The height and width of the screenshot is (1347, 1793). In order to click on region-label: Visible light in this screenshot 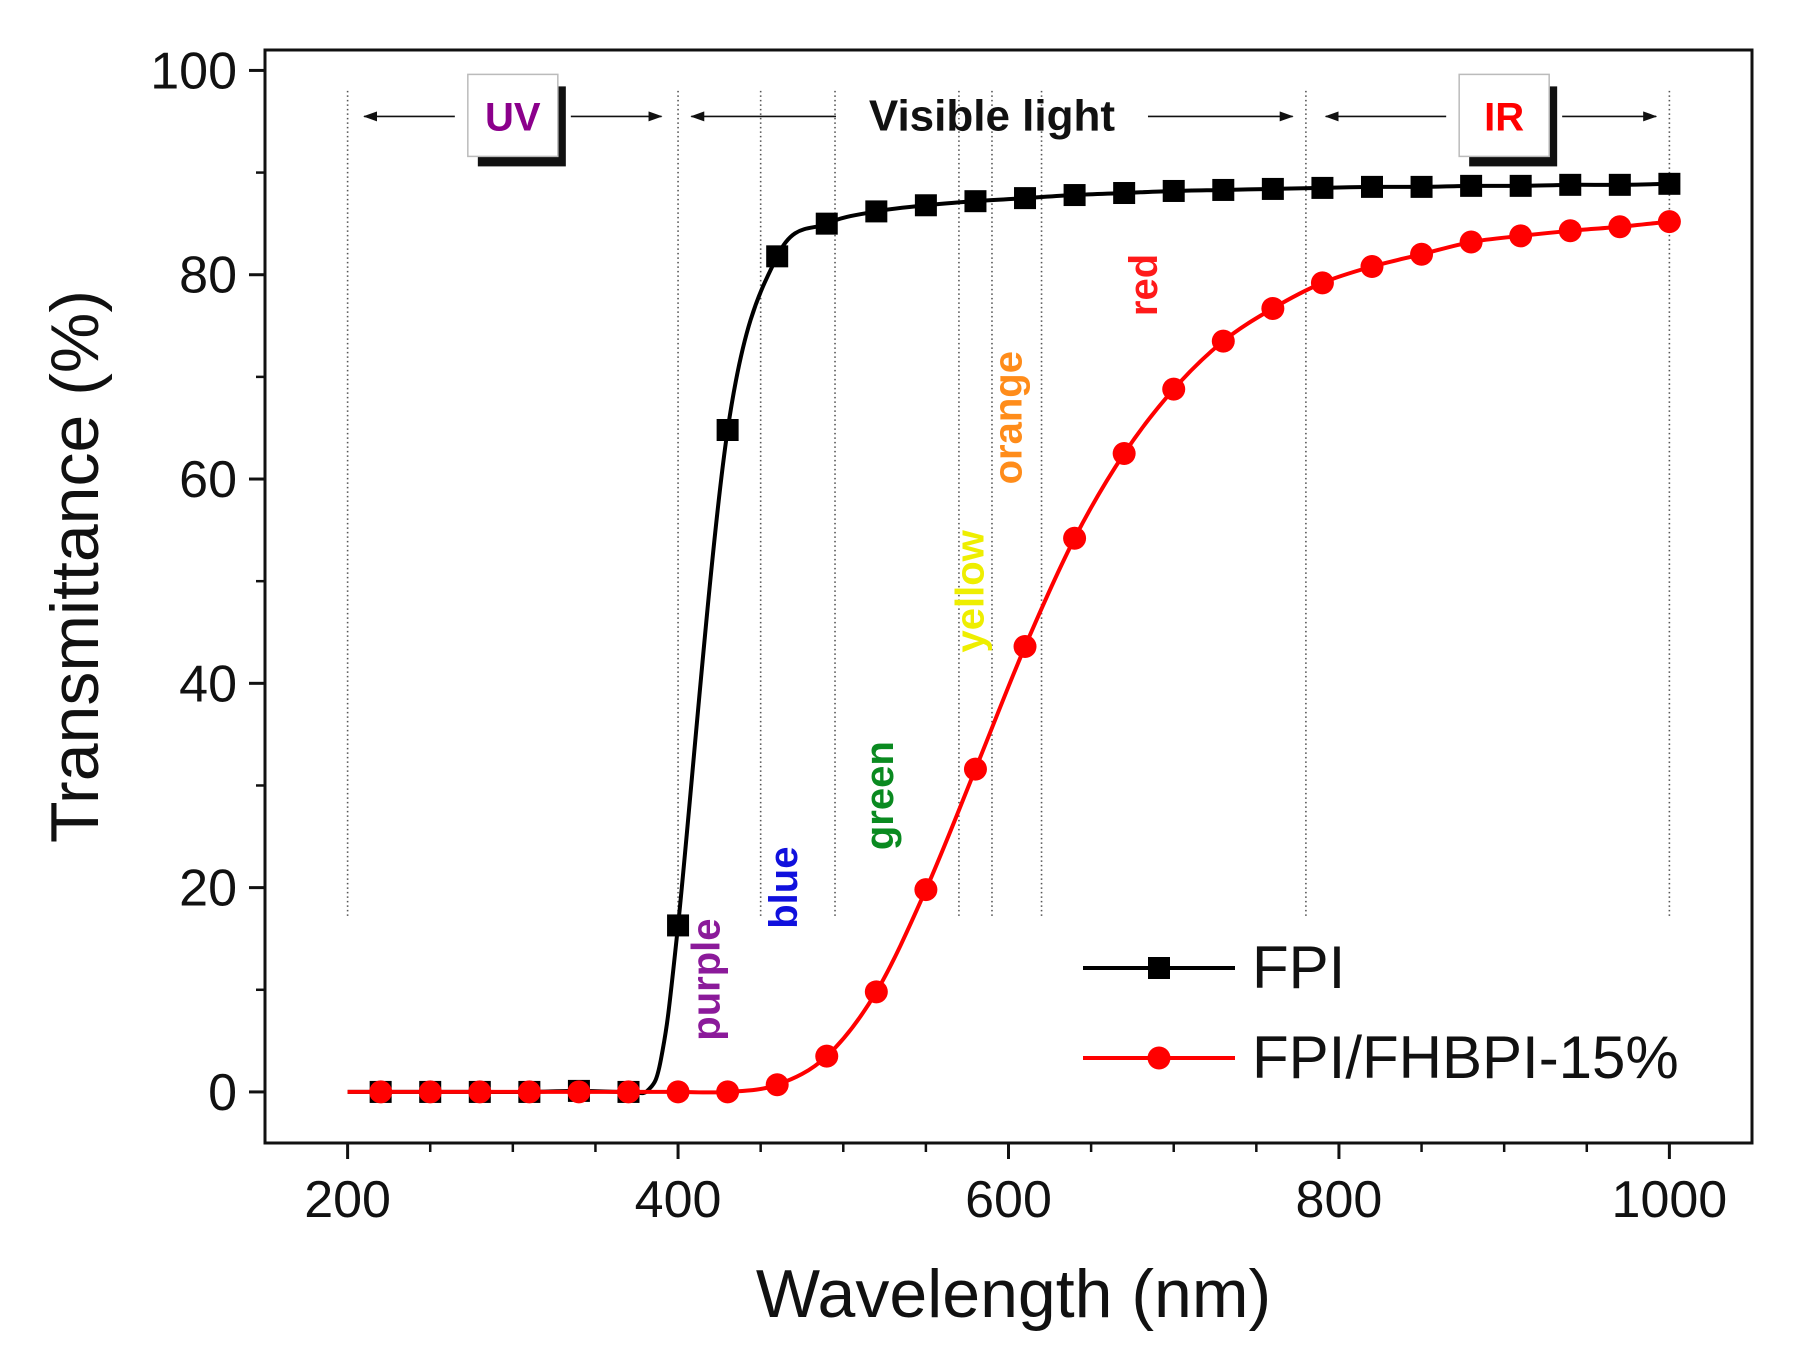, I will do `click(992, 115)`.